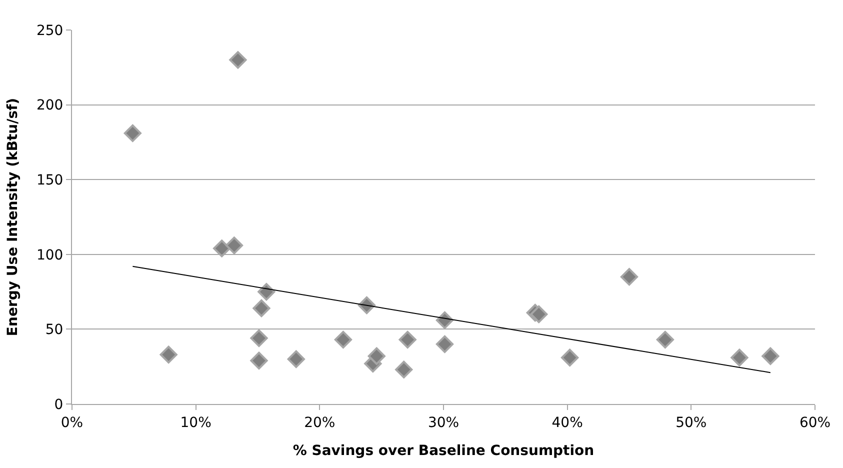 The width and height of the screenshot is (843, 468). Describe the element at coordinates (59, 404) in the screenshot. I see `y-tick-label: 0` at that location.